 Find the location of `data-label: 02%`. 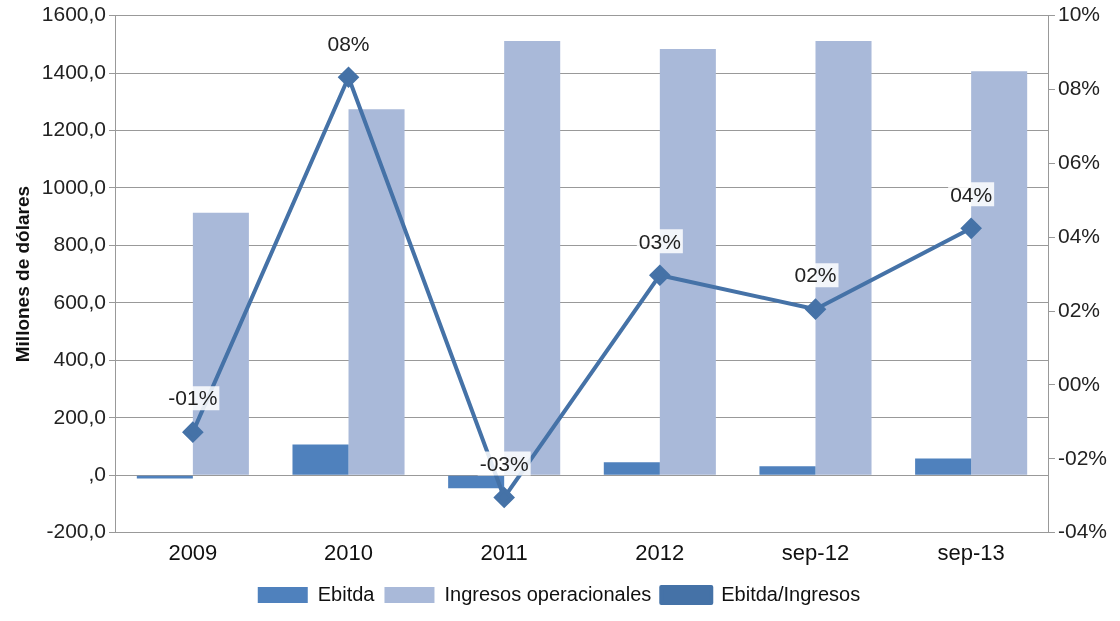

data-label: 02% is located at coordinates (815, 275).